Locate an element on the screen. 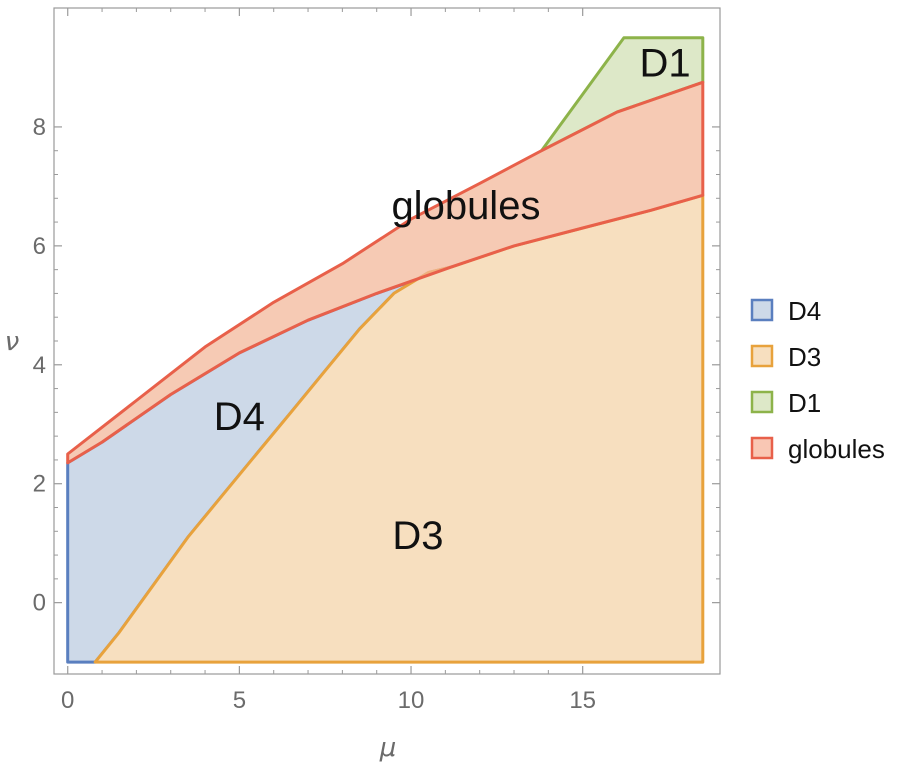  region-label-d1: D1 is located at coordinates (665, 63).